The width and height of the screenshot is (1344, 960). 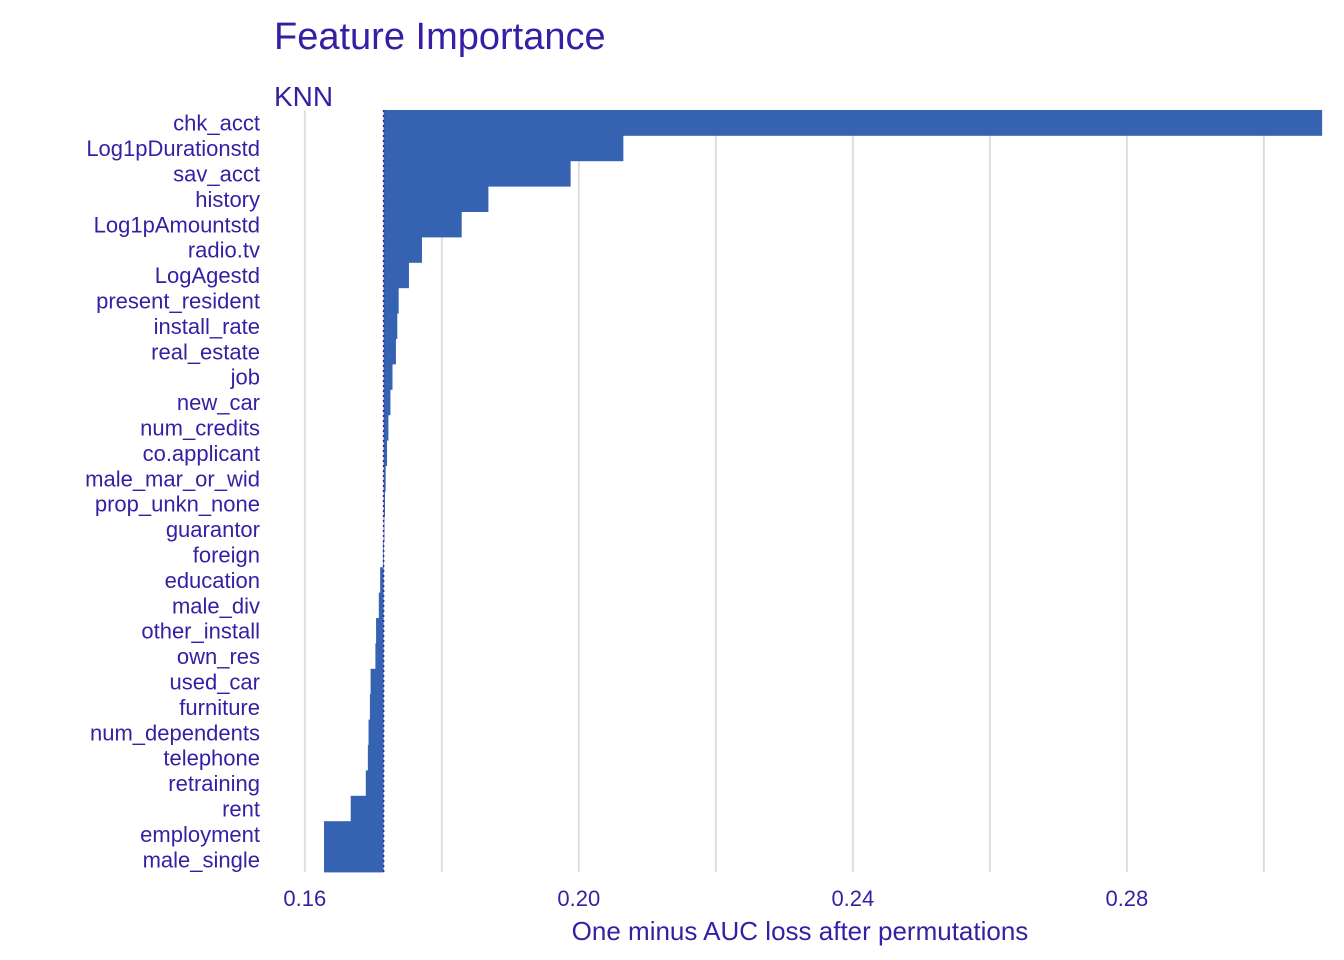 What do you see at coordinates (382, 580) in the screenshot?
I see `bar-education` at bounding box center [382, 580].